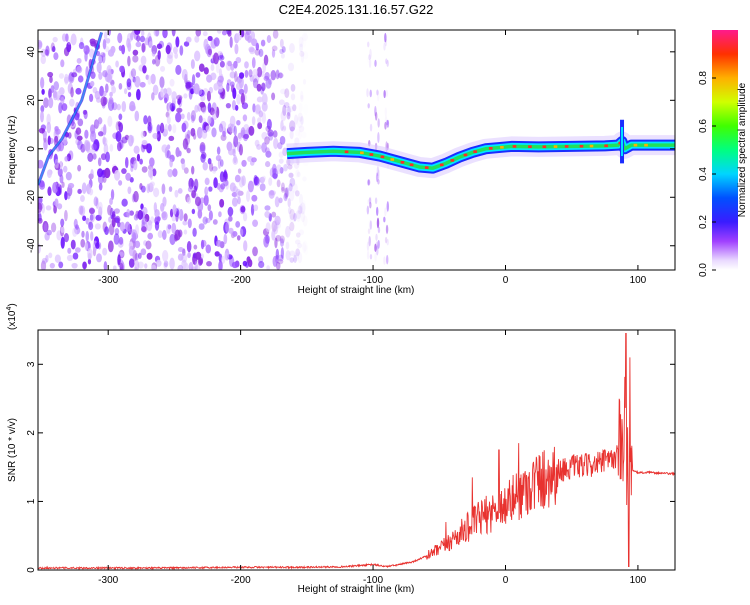 Image resolution: width=750 pixels, height=605 pixels. I want to click on track-peak-mark, so click(392, 159).